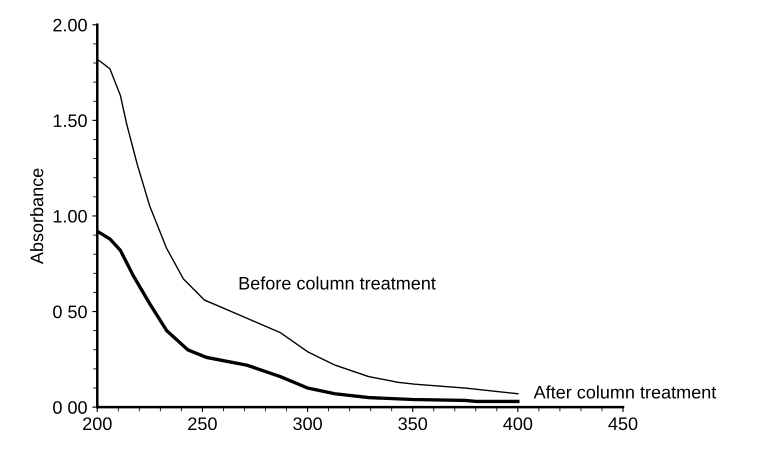  I want to click on y-axis-title: Absorbance, so click(37, 216).